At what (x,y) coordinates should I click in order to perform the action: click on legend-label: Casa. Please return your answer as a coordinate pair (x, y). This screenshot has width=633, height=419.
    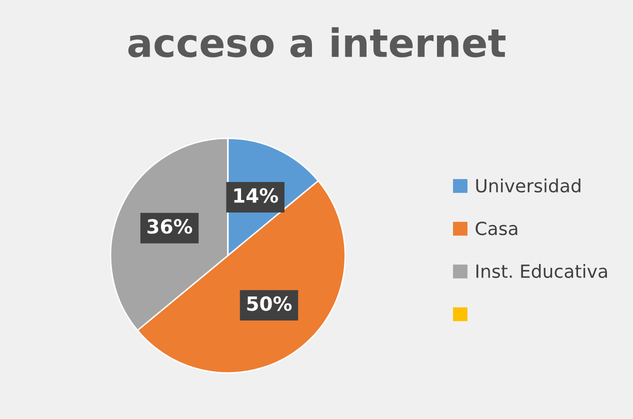
    Looking at the image, I should click on (497, 229).